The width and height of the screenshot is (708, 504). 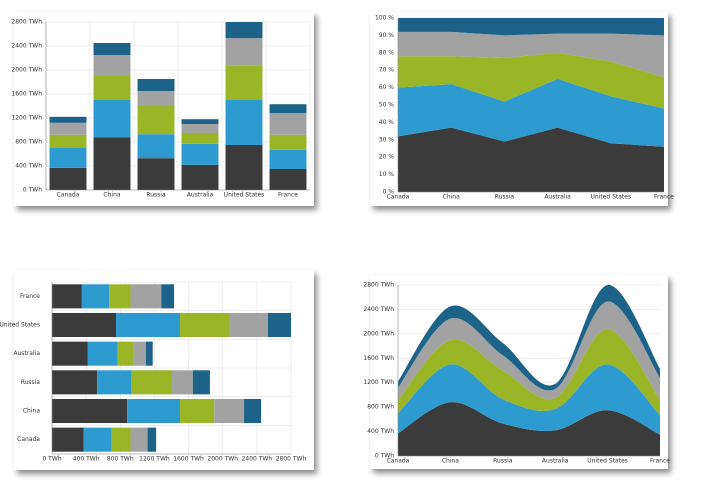 What do you see at coordinates (387, 35) in the screenshot?
I see `y-tick-label: 90 %` at bounding box center [387, 35].